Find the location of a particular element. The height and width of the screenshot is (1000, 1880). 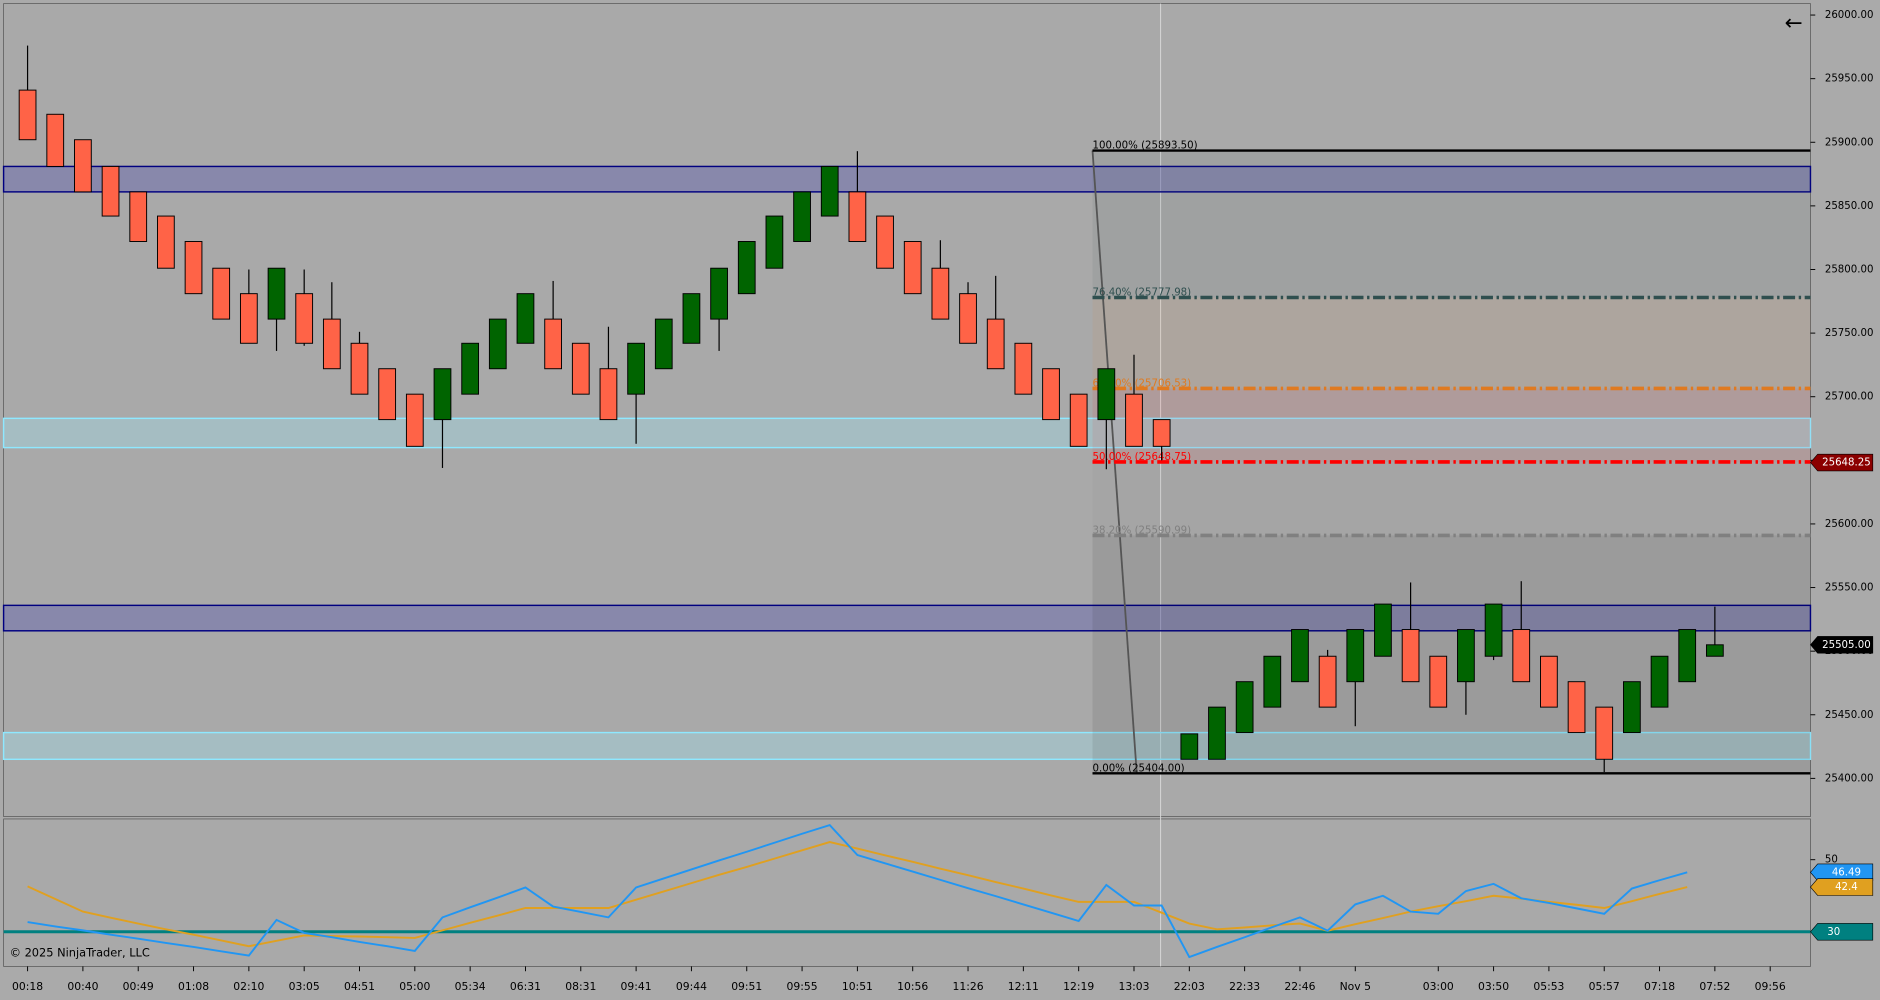

osc-level-marker is located at coordinates (1842, 932).